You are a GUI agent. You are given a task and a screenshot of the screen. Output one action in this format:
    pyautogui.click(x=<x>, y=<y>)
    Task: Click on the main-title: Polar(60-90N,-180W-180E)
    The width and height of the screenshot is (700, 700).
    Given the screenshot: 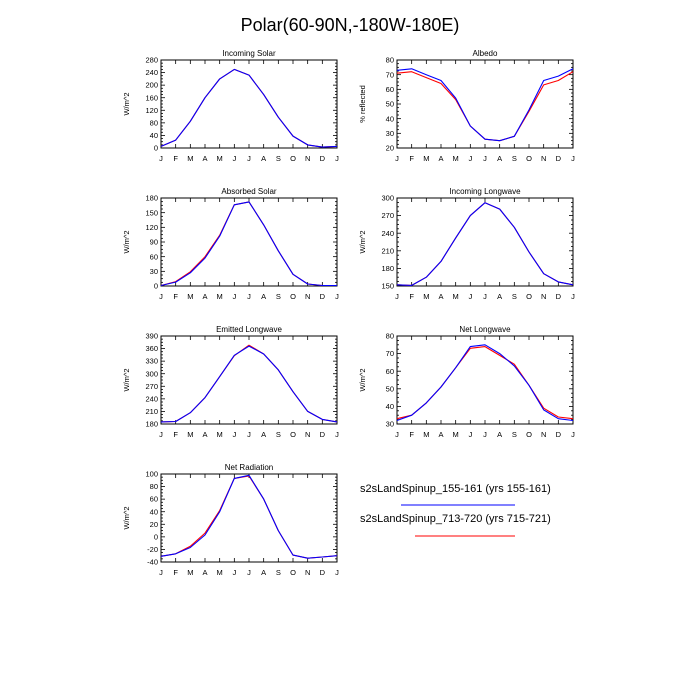 What is the action you would take?
    pyautogui.click(x=350, y=25)
    